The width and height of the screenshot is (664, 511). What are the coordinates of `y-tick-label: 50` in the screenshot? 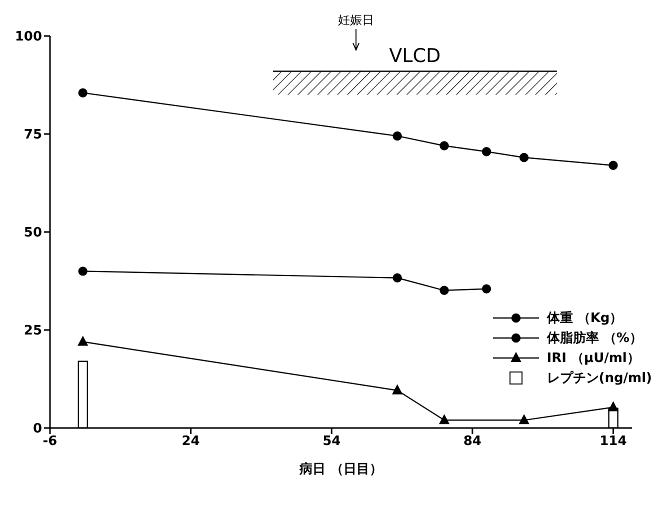 It's located at (33, 233).